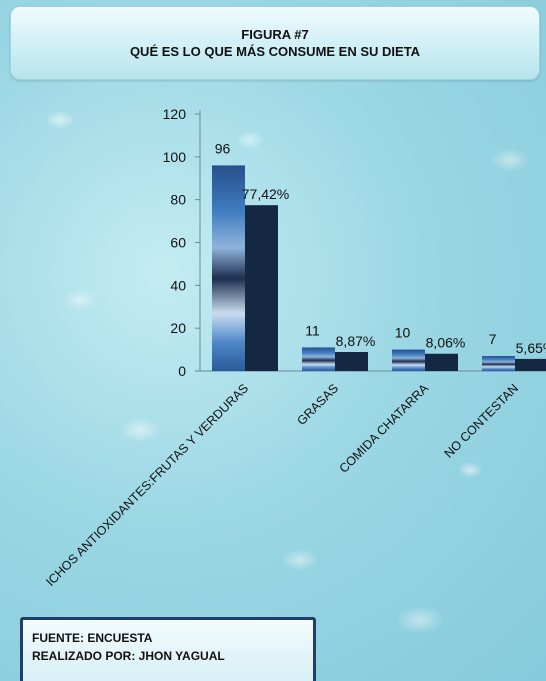  I want to click on count-data-label: 7, so click(493, 339).